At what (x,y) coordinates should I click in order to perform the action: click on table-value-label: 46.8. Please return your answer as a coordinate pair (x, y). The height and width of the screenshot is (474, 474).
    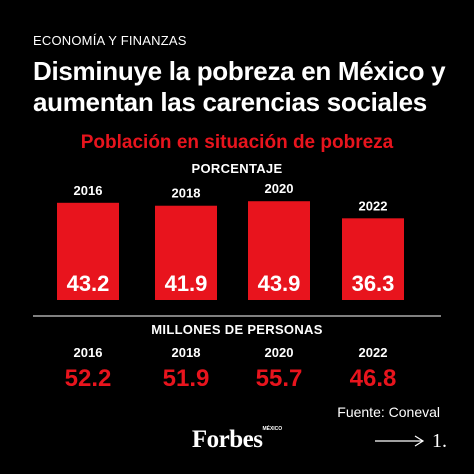
    Looking at the image, I should click on (373, 377).